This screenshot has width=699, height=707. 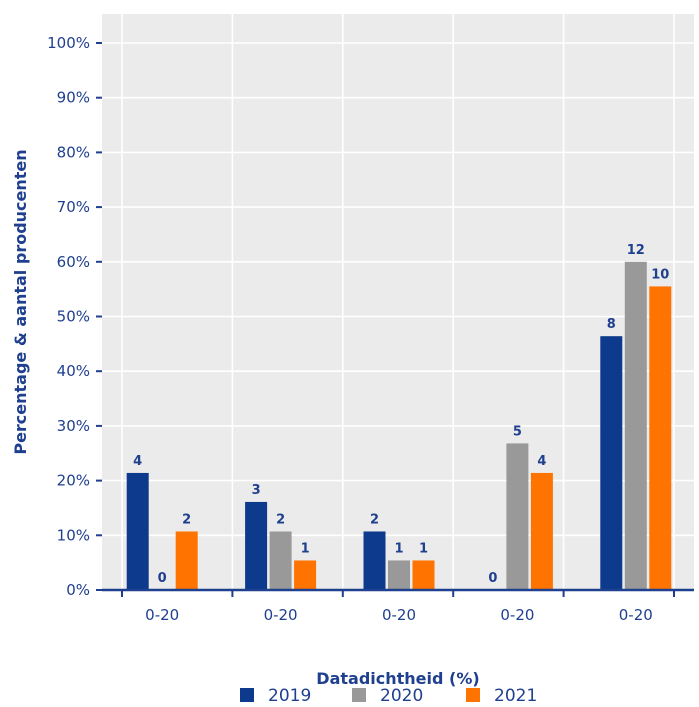 What do you see at coordinates (78, 590) in the screenshot?
I see `y-tick-label: 0%` at bounding box center [78, 590].